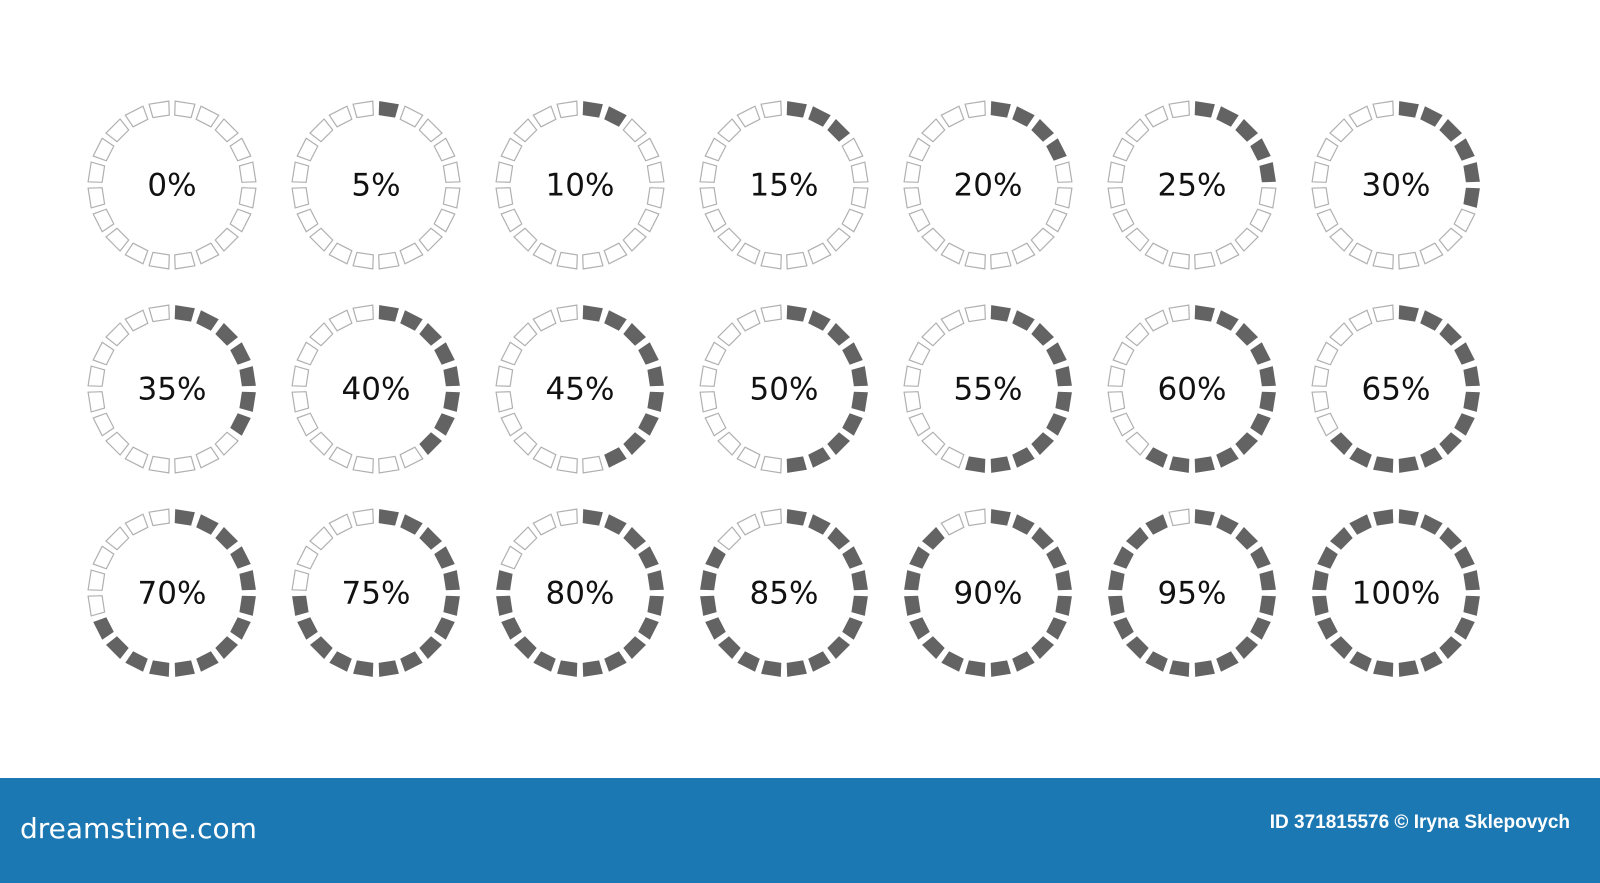  What do you see at coordinates (800, 830) in the screenshot?
I see `footer-bar` at bounding box center [800, 830].